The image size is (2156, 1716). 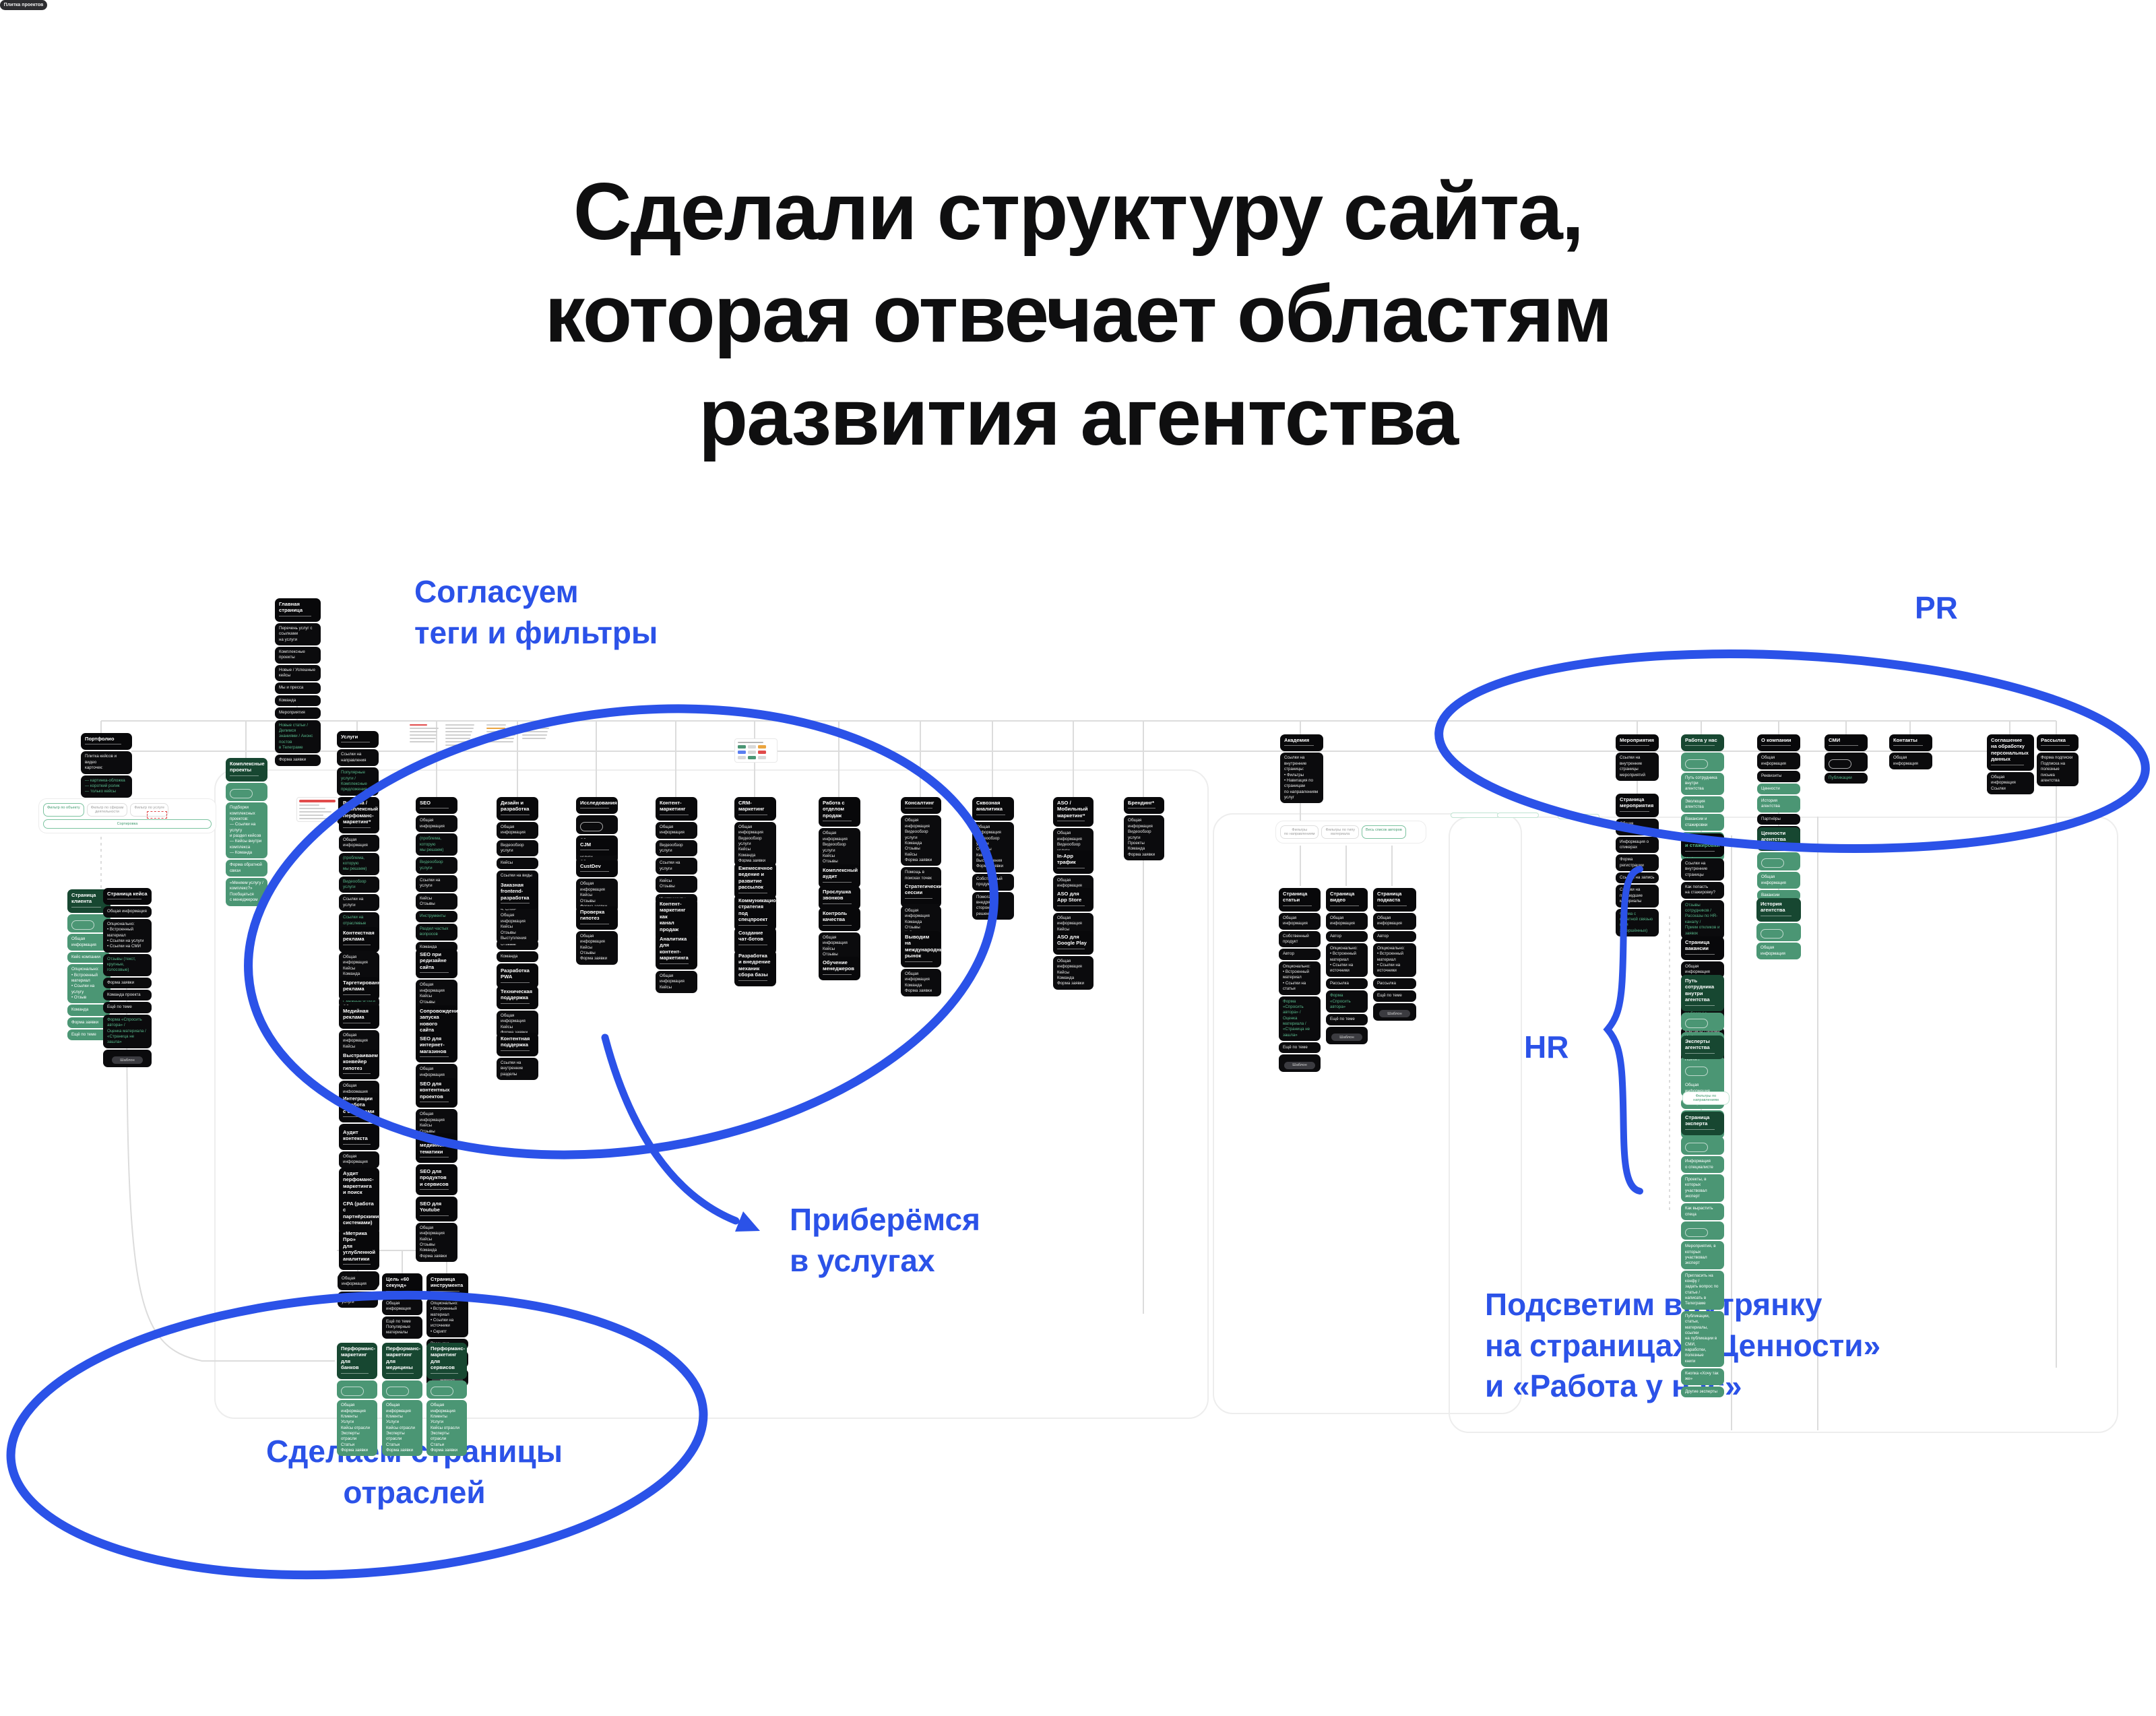 What do you see at coordinates (127, 824) in the screenshot?
I see `filter-chip: Сортировка` at bounding box center [127, 824].